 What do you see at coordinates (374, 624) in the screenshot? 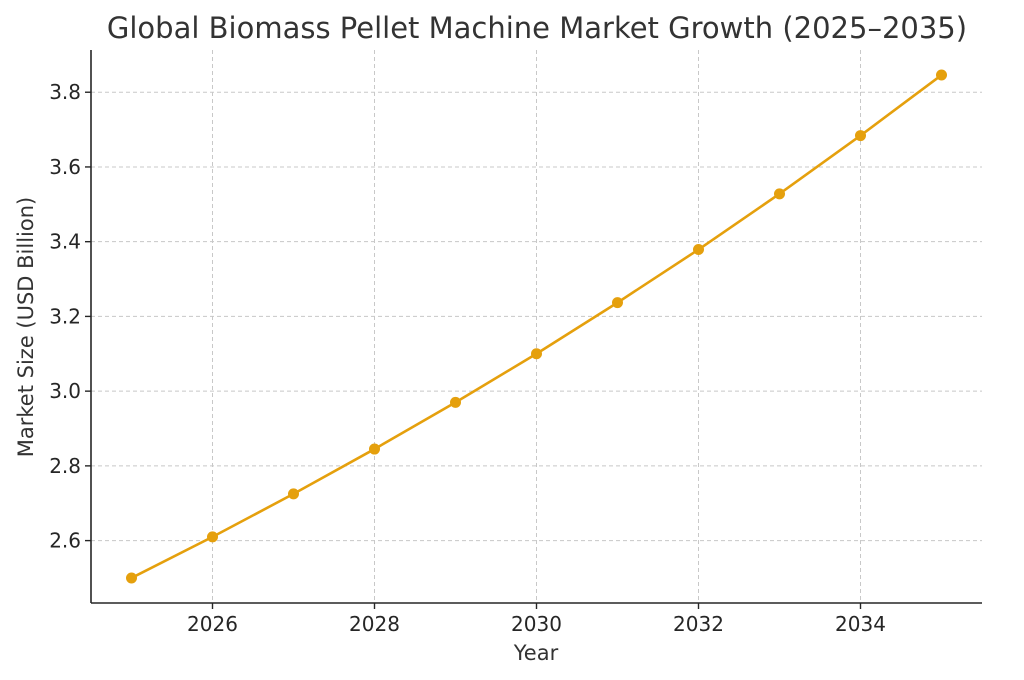
I see `x-tick-label: 2028` at bounding box center [374, 624].